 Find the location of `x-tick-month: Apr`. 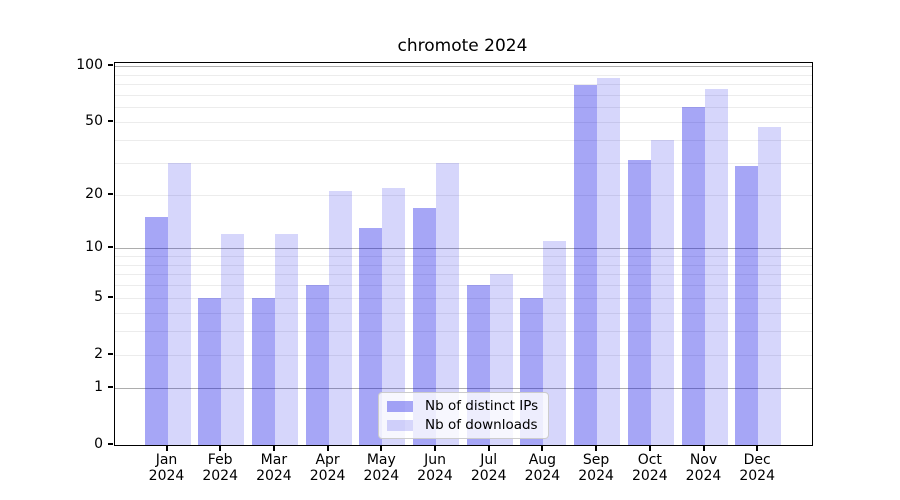

x-tick-month: Apr is located at coordinates (327, 460).